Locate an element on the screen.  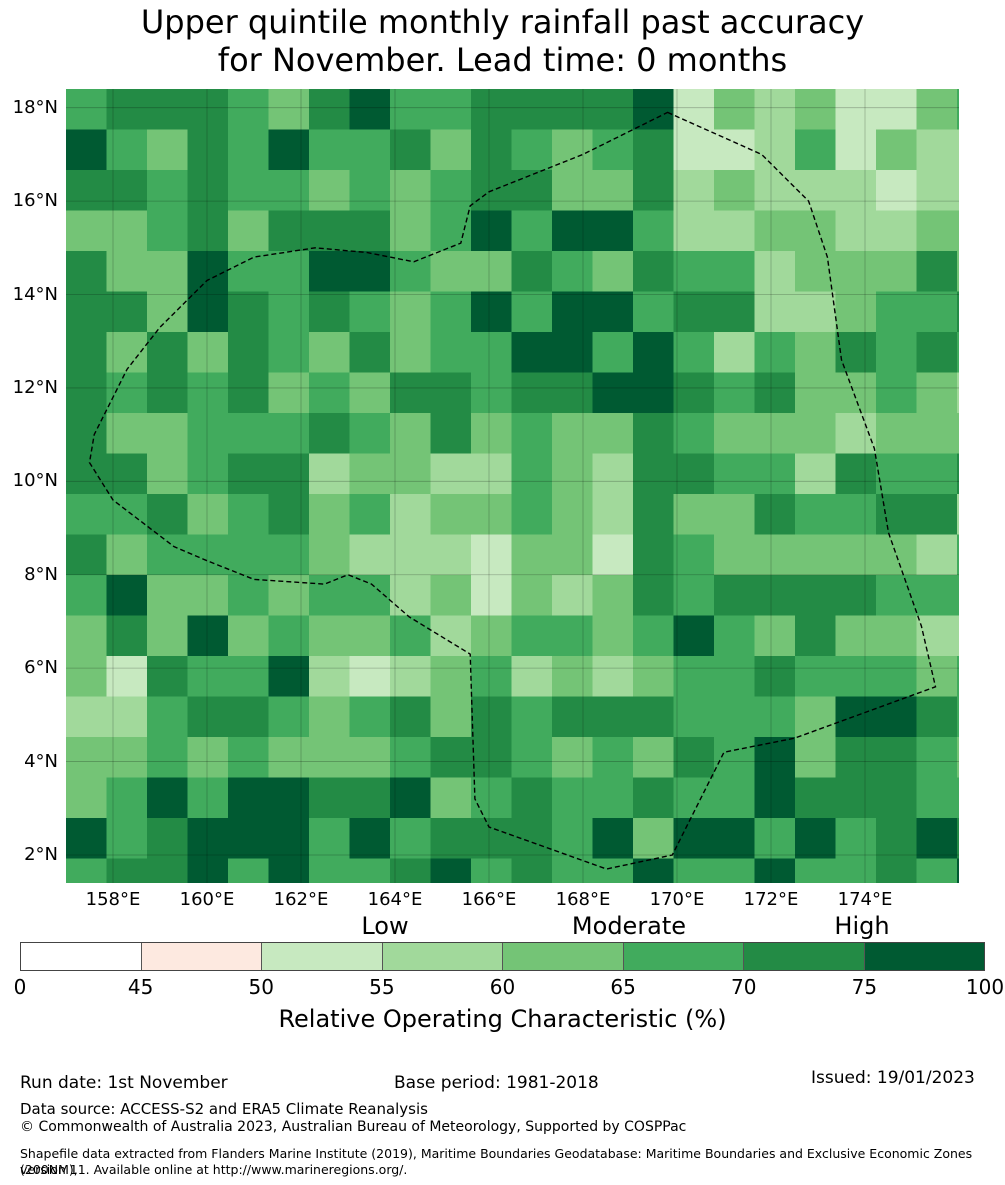
colorbar-tick-label: 0 is located at coordinates (20, 987).